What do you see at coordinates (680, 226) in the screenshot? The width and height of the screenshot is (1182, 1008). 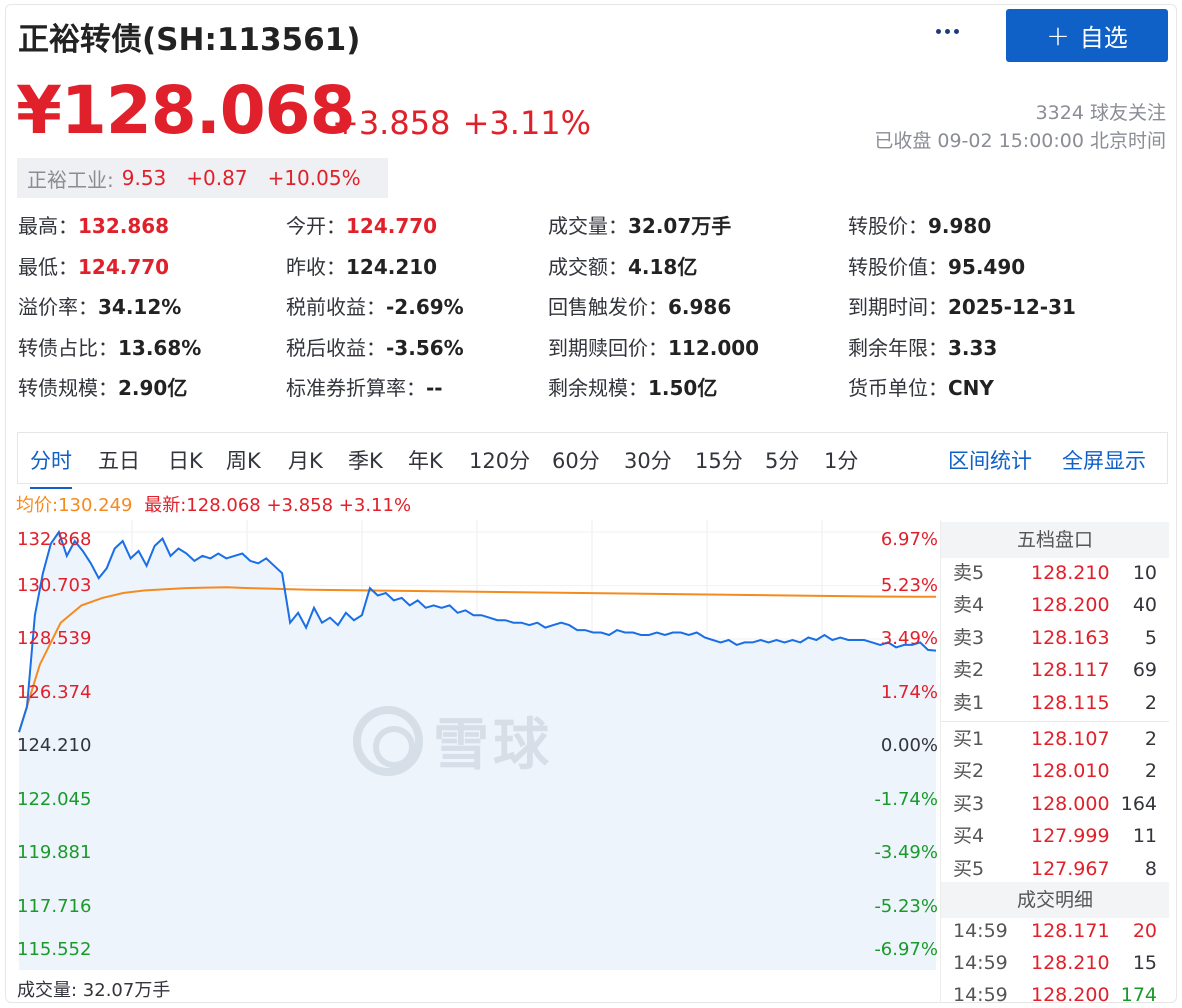 I see `stat-value: 32.07万手` at bounding box center [680, 226].